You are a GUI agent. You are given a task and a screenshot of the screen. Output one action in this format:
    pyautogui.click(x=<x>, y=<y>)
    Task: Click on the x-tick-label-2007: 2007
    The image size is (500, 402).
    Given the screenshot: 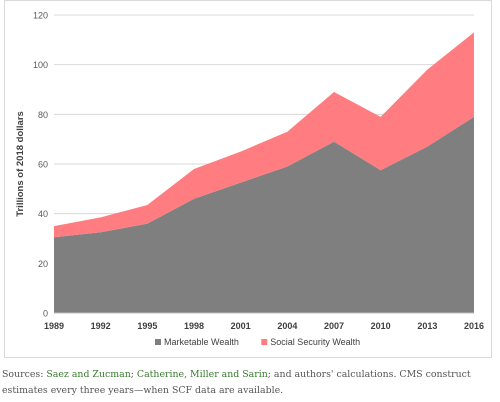 What is the action you would take?
    pyautogui.click(x=334, y=326)
    